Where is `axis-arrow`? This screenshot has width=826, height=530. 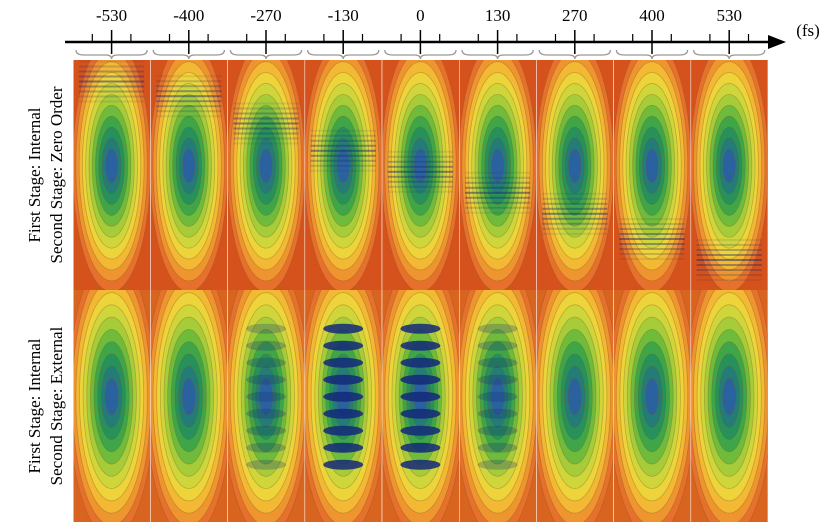 axis-arrow is located at coordinates (777, 42).